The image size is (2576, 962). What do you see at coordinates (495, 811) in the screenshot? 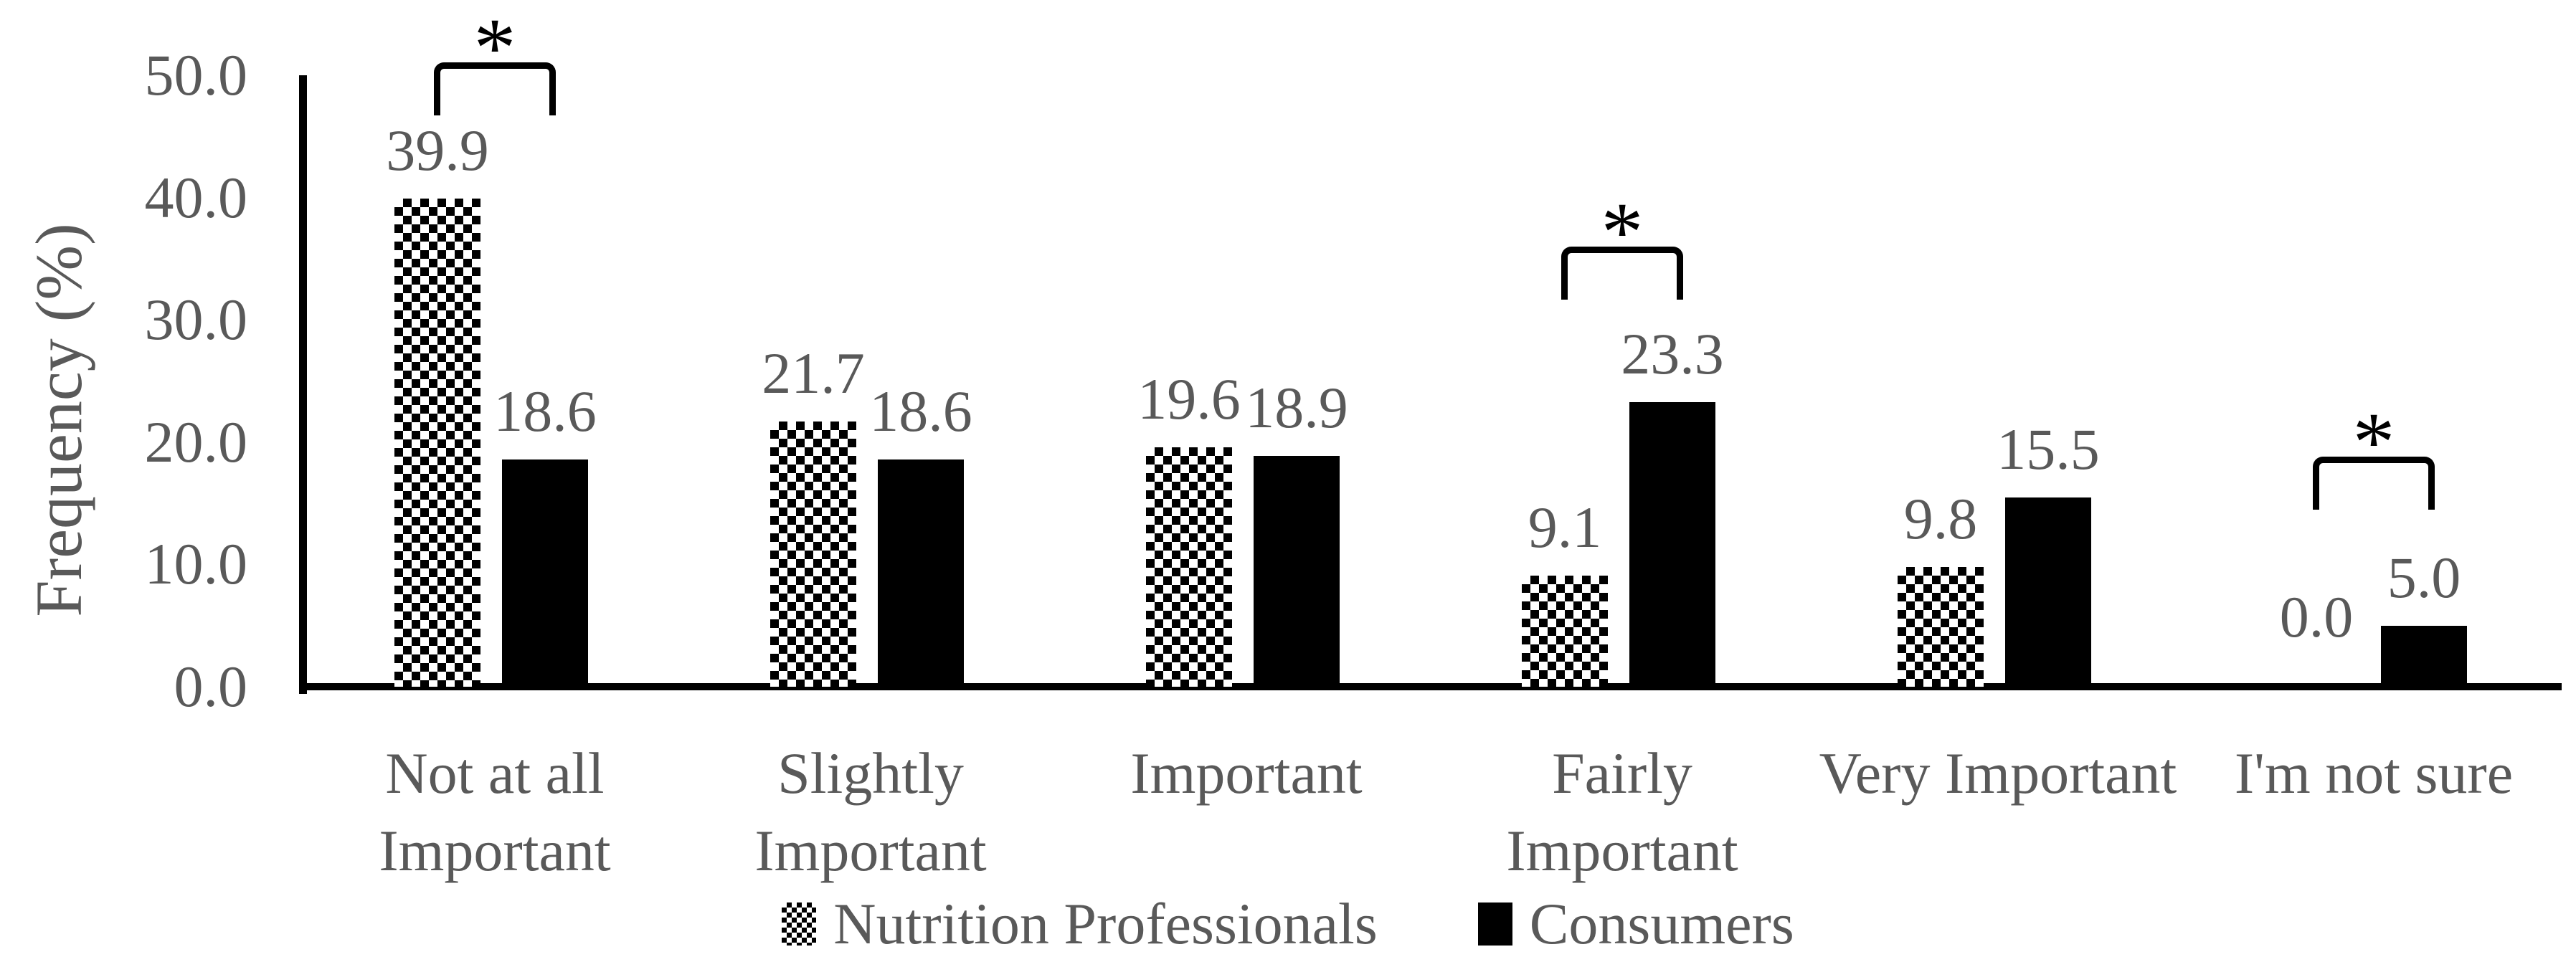
I see `category-label-not-at-all-important: Not at all Important` at bounding box center [495, 811].